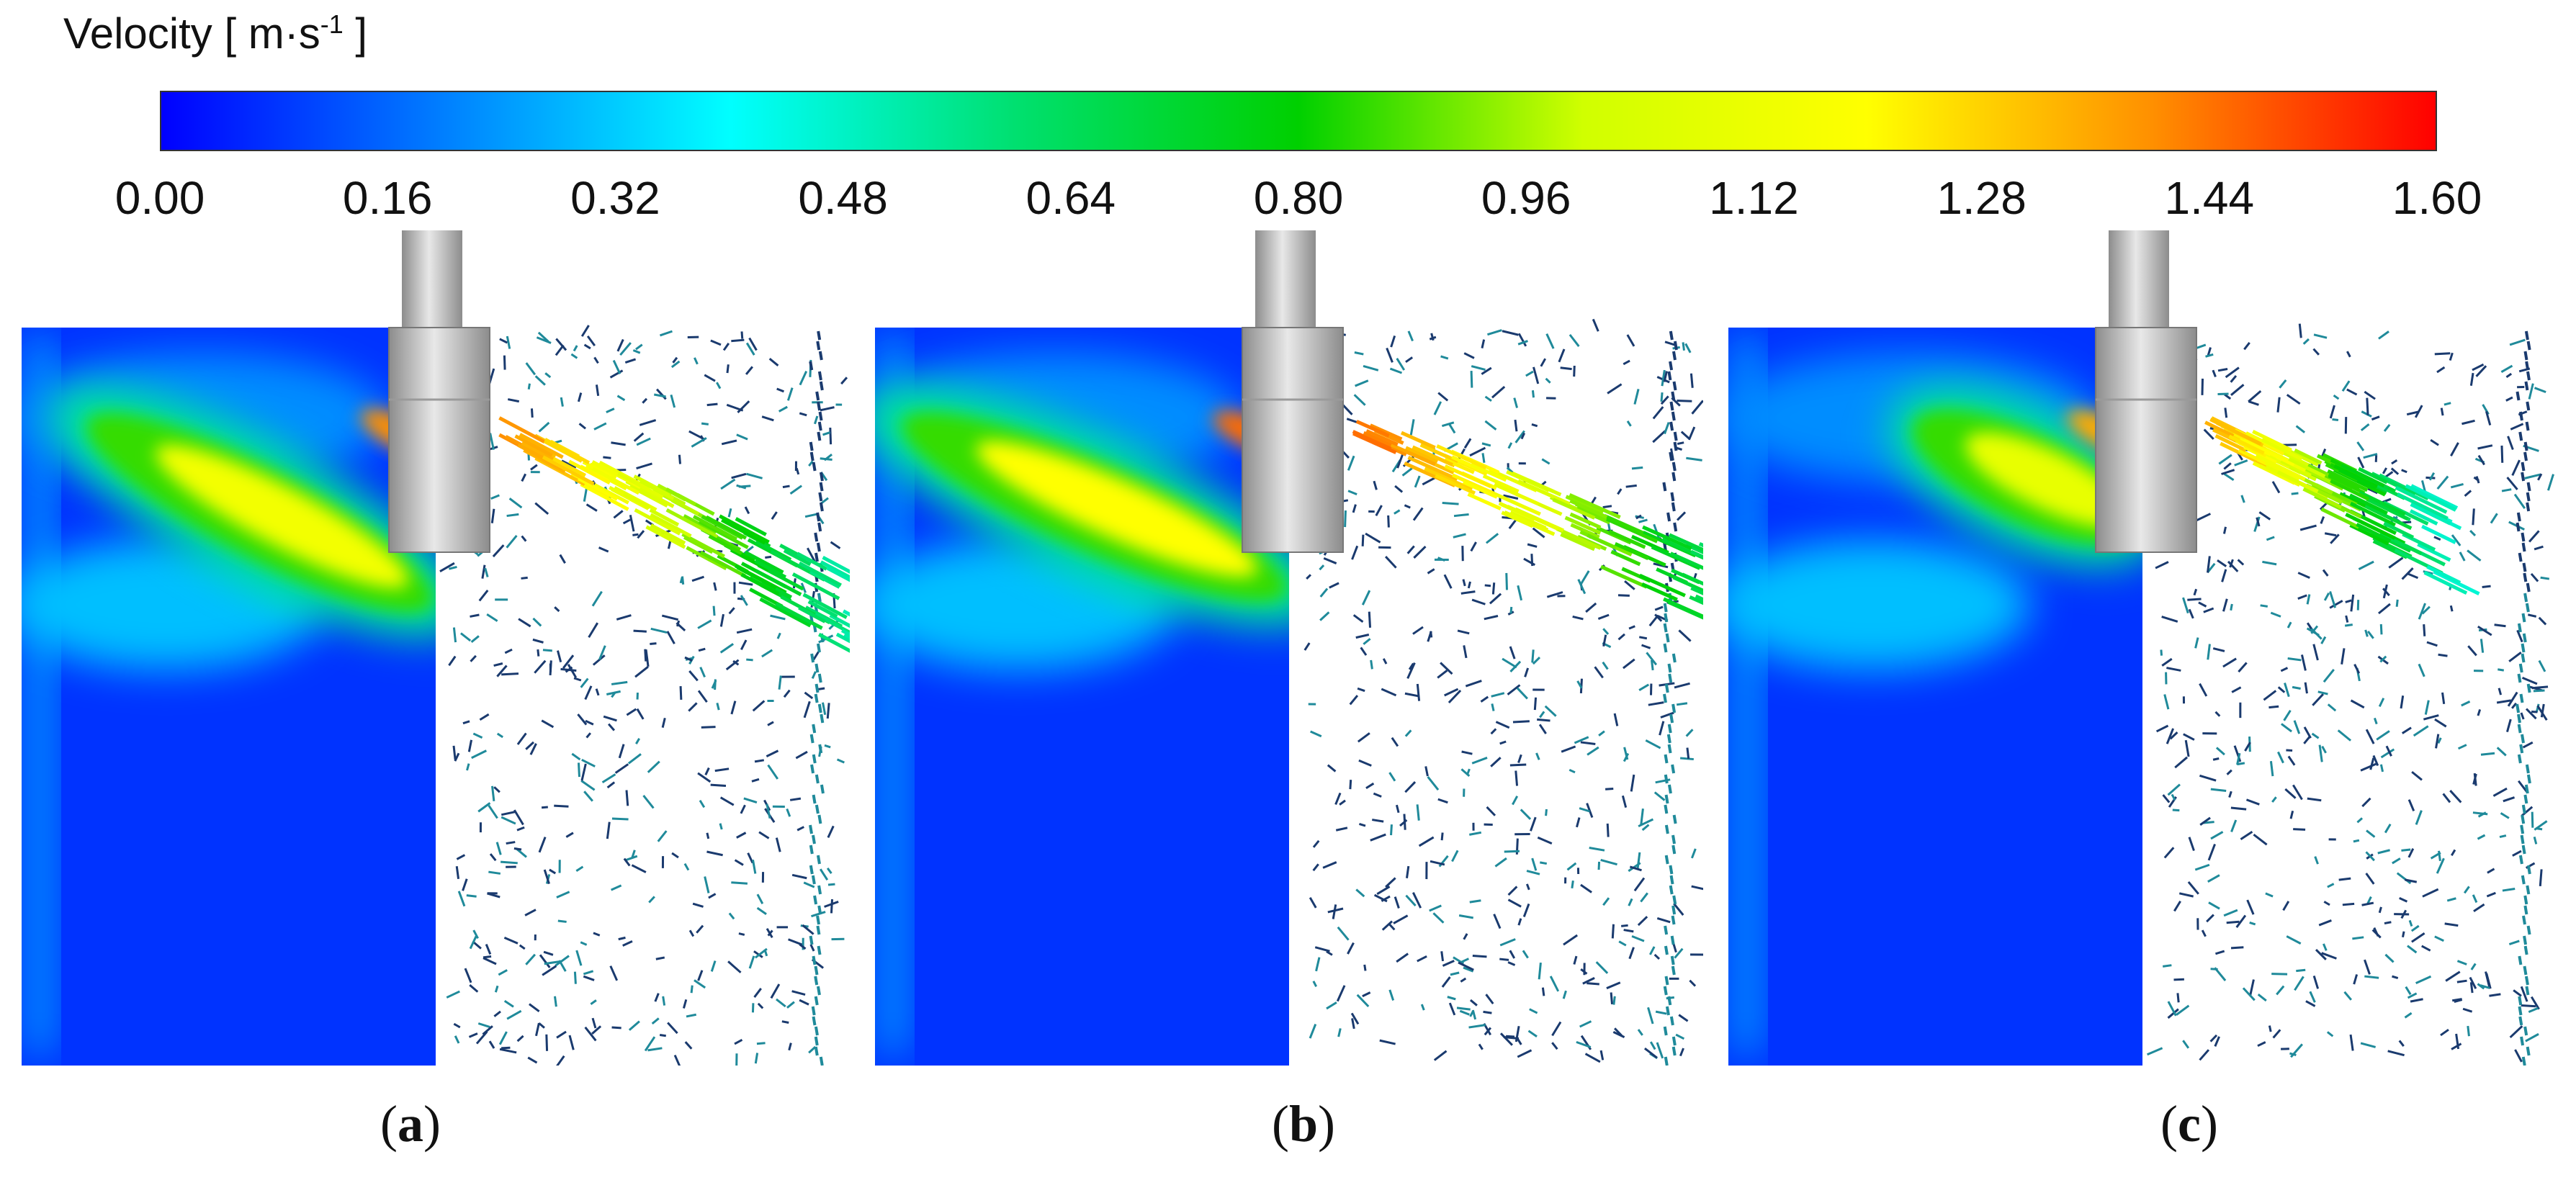 This screenshot has height=1180, width=2576. What do you see at coordinates (410, 1124) in the screenshot?
I see `caption-a: (a)` at bounding box center [410, 1124].